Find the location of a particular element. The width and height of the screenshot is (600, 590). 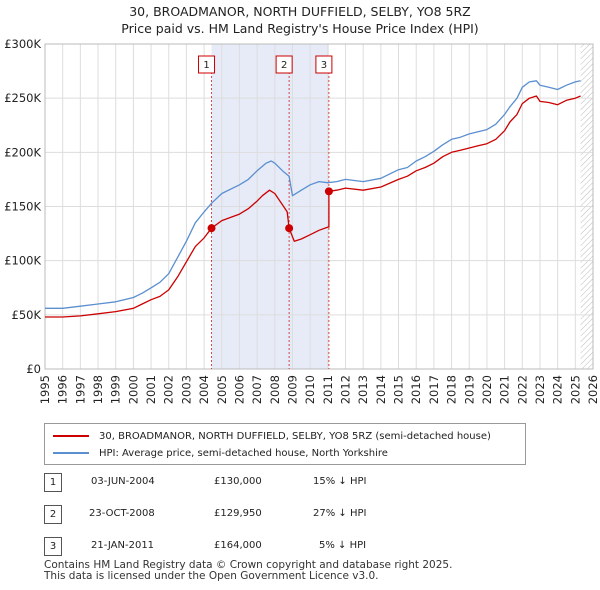

transaction-price: £130,000 is located at coordinates (238, 481).